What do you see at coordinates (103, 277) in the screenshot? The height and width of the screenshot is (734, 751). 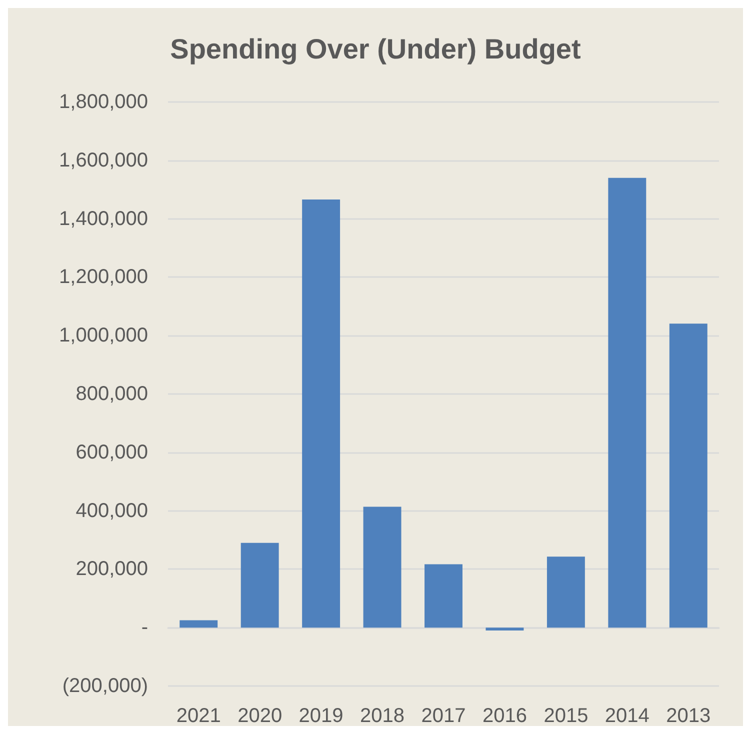 I see `y-tick-label: 1,200,000` at bounding box center [103, 277].